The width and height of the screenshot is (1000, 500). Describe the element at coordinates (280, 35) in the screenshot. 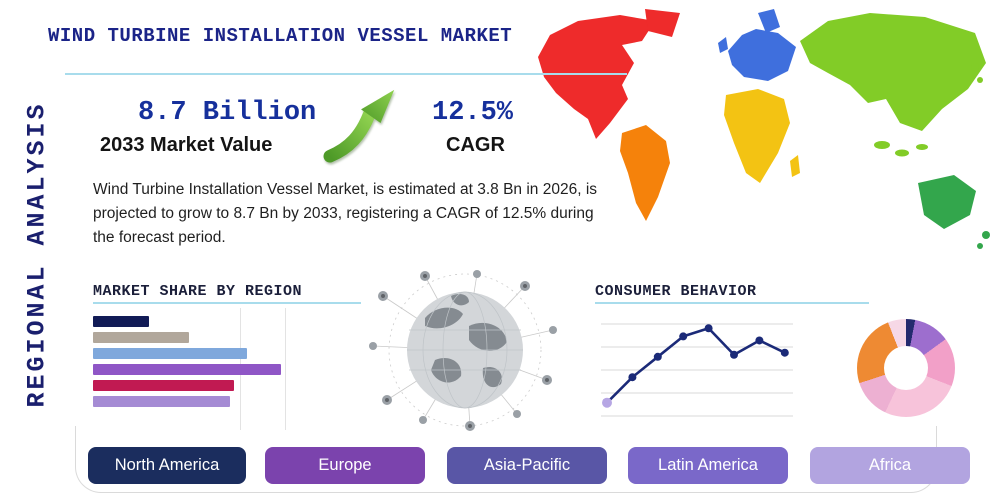

I see `page-title: WIND TURBINE INSTALLATION VESSEL MARKET` at that location.